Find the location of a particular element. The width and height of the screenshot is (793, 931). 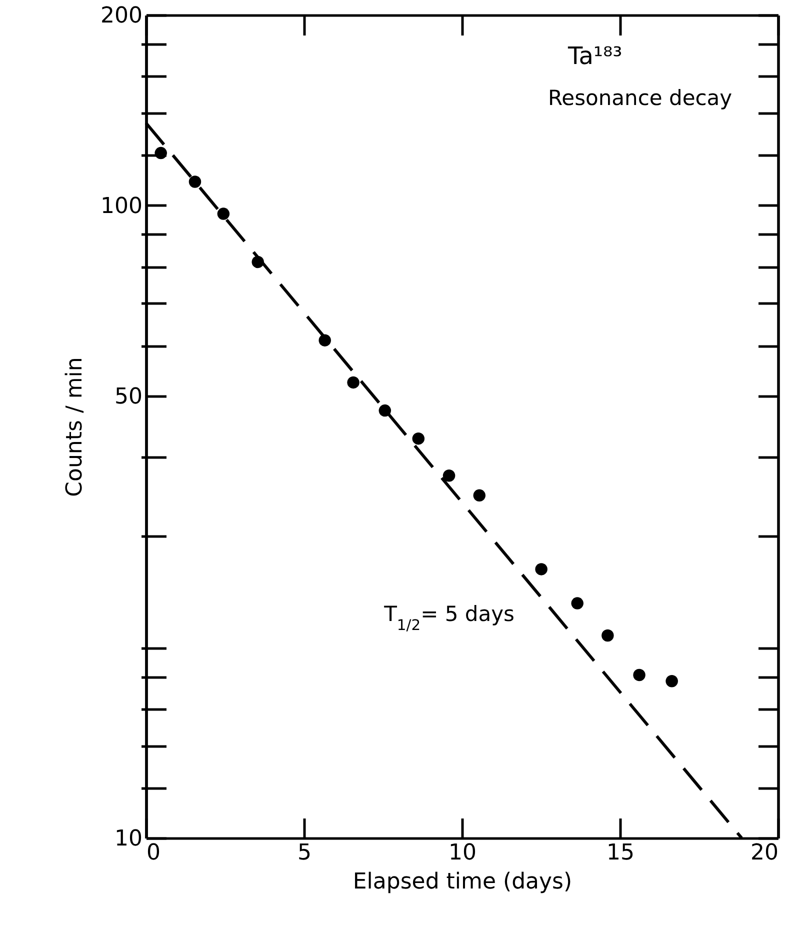

y-tick-label: 100 is located at coordinates (121, 206).